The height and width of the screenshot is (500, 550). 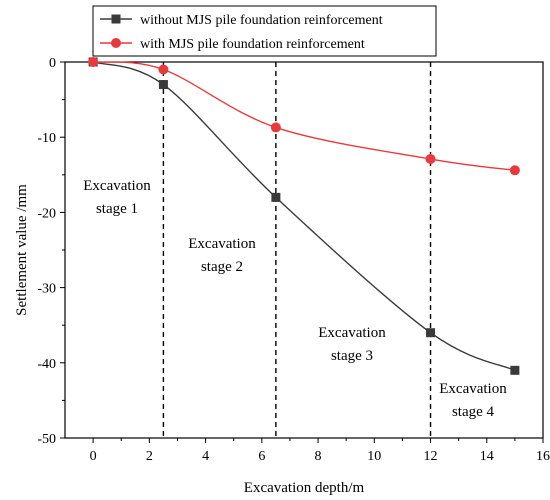 I want to click on x-tick-label: 2, so click(x=149, y=456).